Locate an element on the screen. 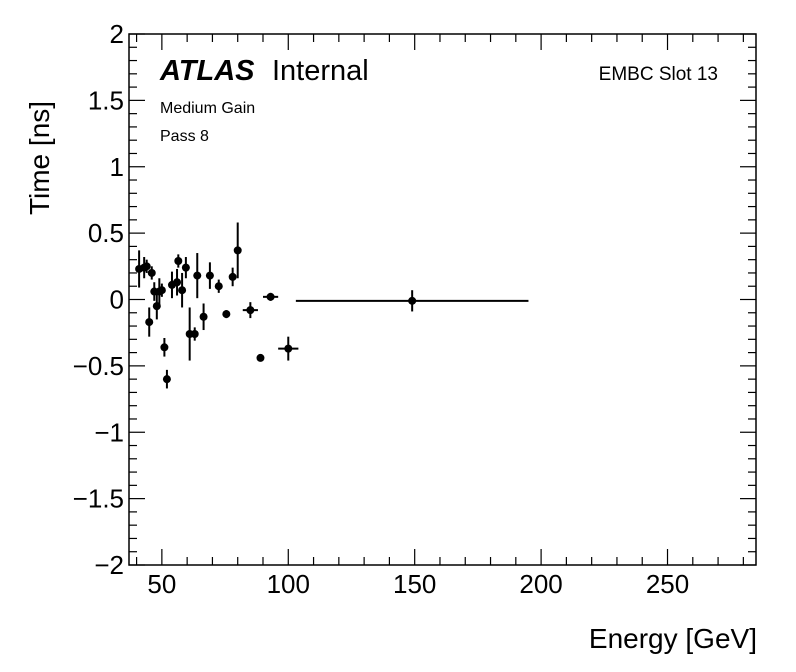  x-tick-label: 200 is located at coordinates (540, 584).